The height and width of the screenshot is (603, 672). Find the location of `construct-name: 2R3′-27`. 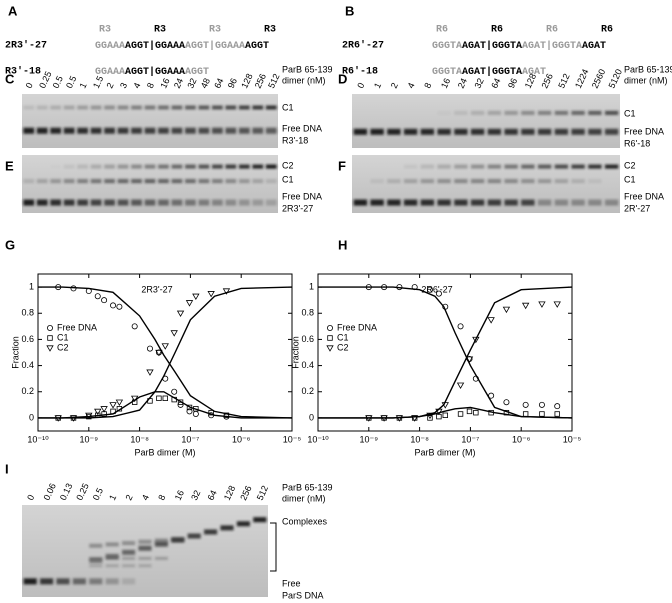

construct-name: 2R3′-27 is located at coordinates (26, 46).